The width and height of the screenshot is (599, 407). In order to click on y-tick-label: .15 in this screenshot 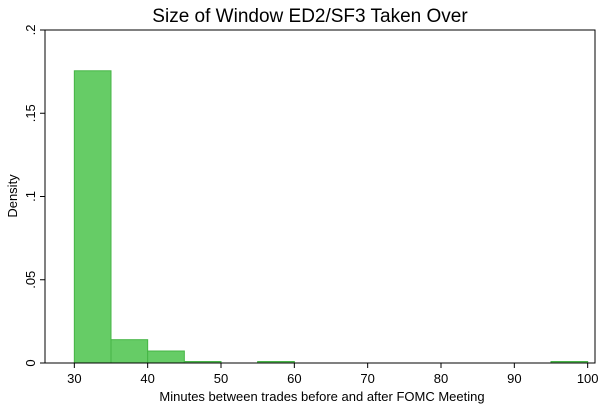, I will do `click(30, 113)`.